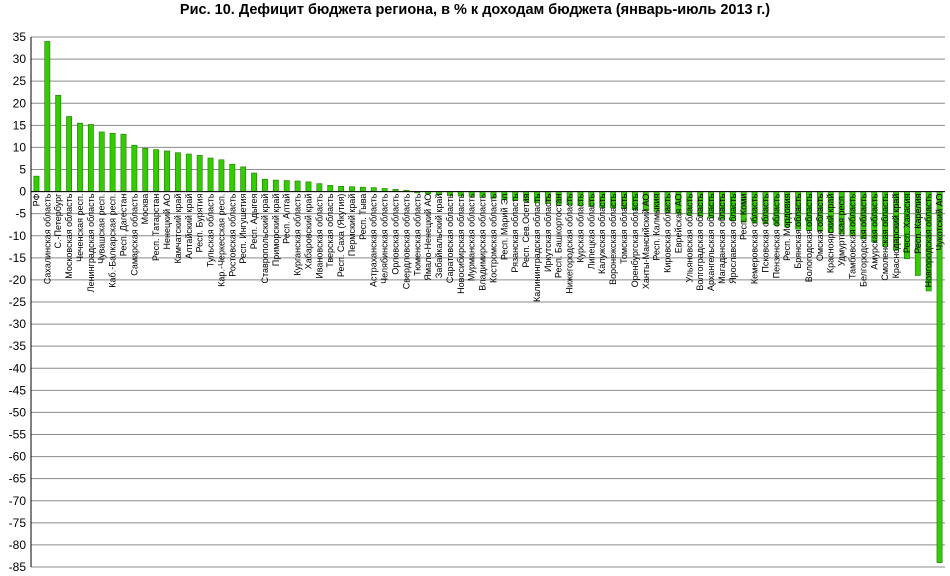  What do you see at coordinates (265, 239) in the screenshot?
I see `category-label: Ставропольский край` at bounding box center [265, 239].